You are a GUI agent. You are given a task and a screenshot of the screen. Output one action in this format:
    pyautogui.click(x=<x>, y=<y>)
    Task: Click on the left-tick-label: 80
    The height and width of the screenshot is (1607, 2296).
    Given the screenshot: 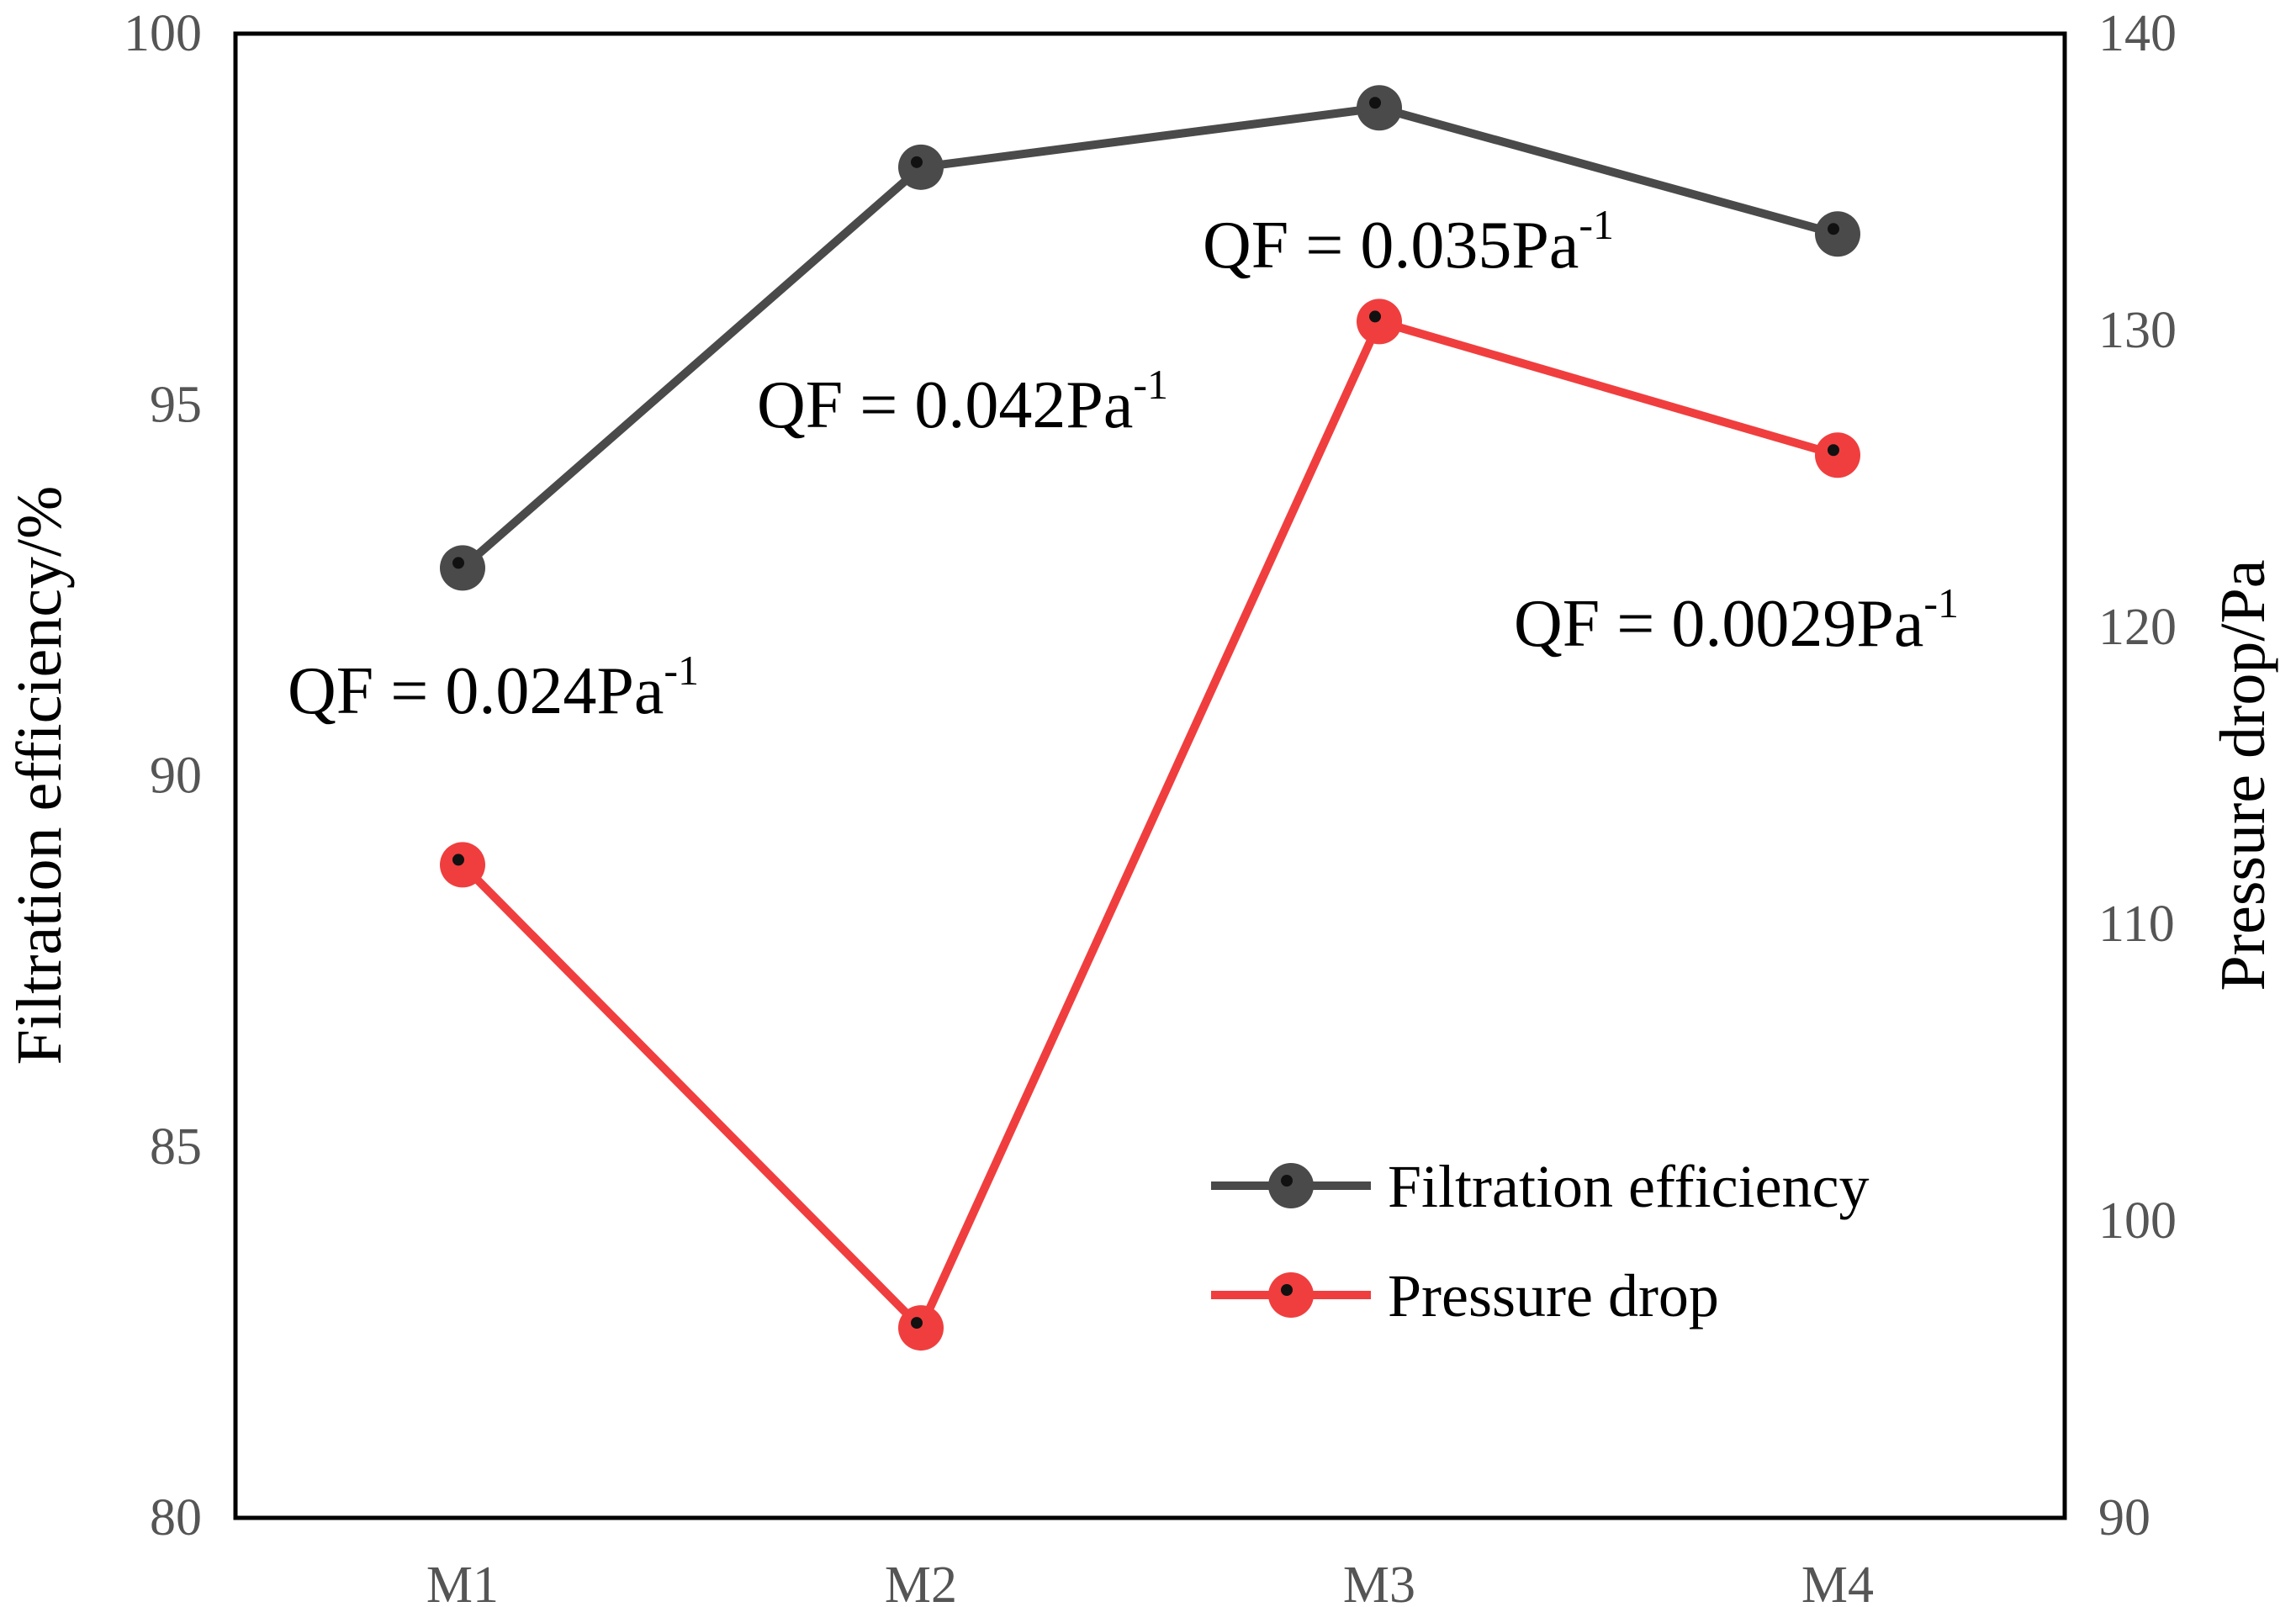 What is the action you would take?
    pyautogui.click(x=176, y=1517)
    